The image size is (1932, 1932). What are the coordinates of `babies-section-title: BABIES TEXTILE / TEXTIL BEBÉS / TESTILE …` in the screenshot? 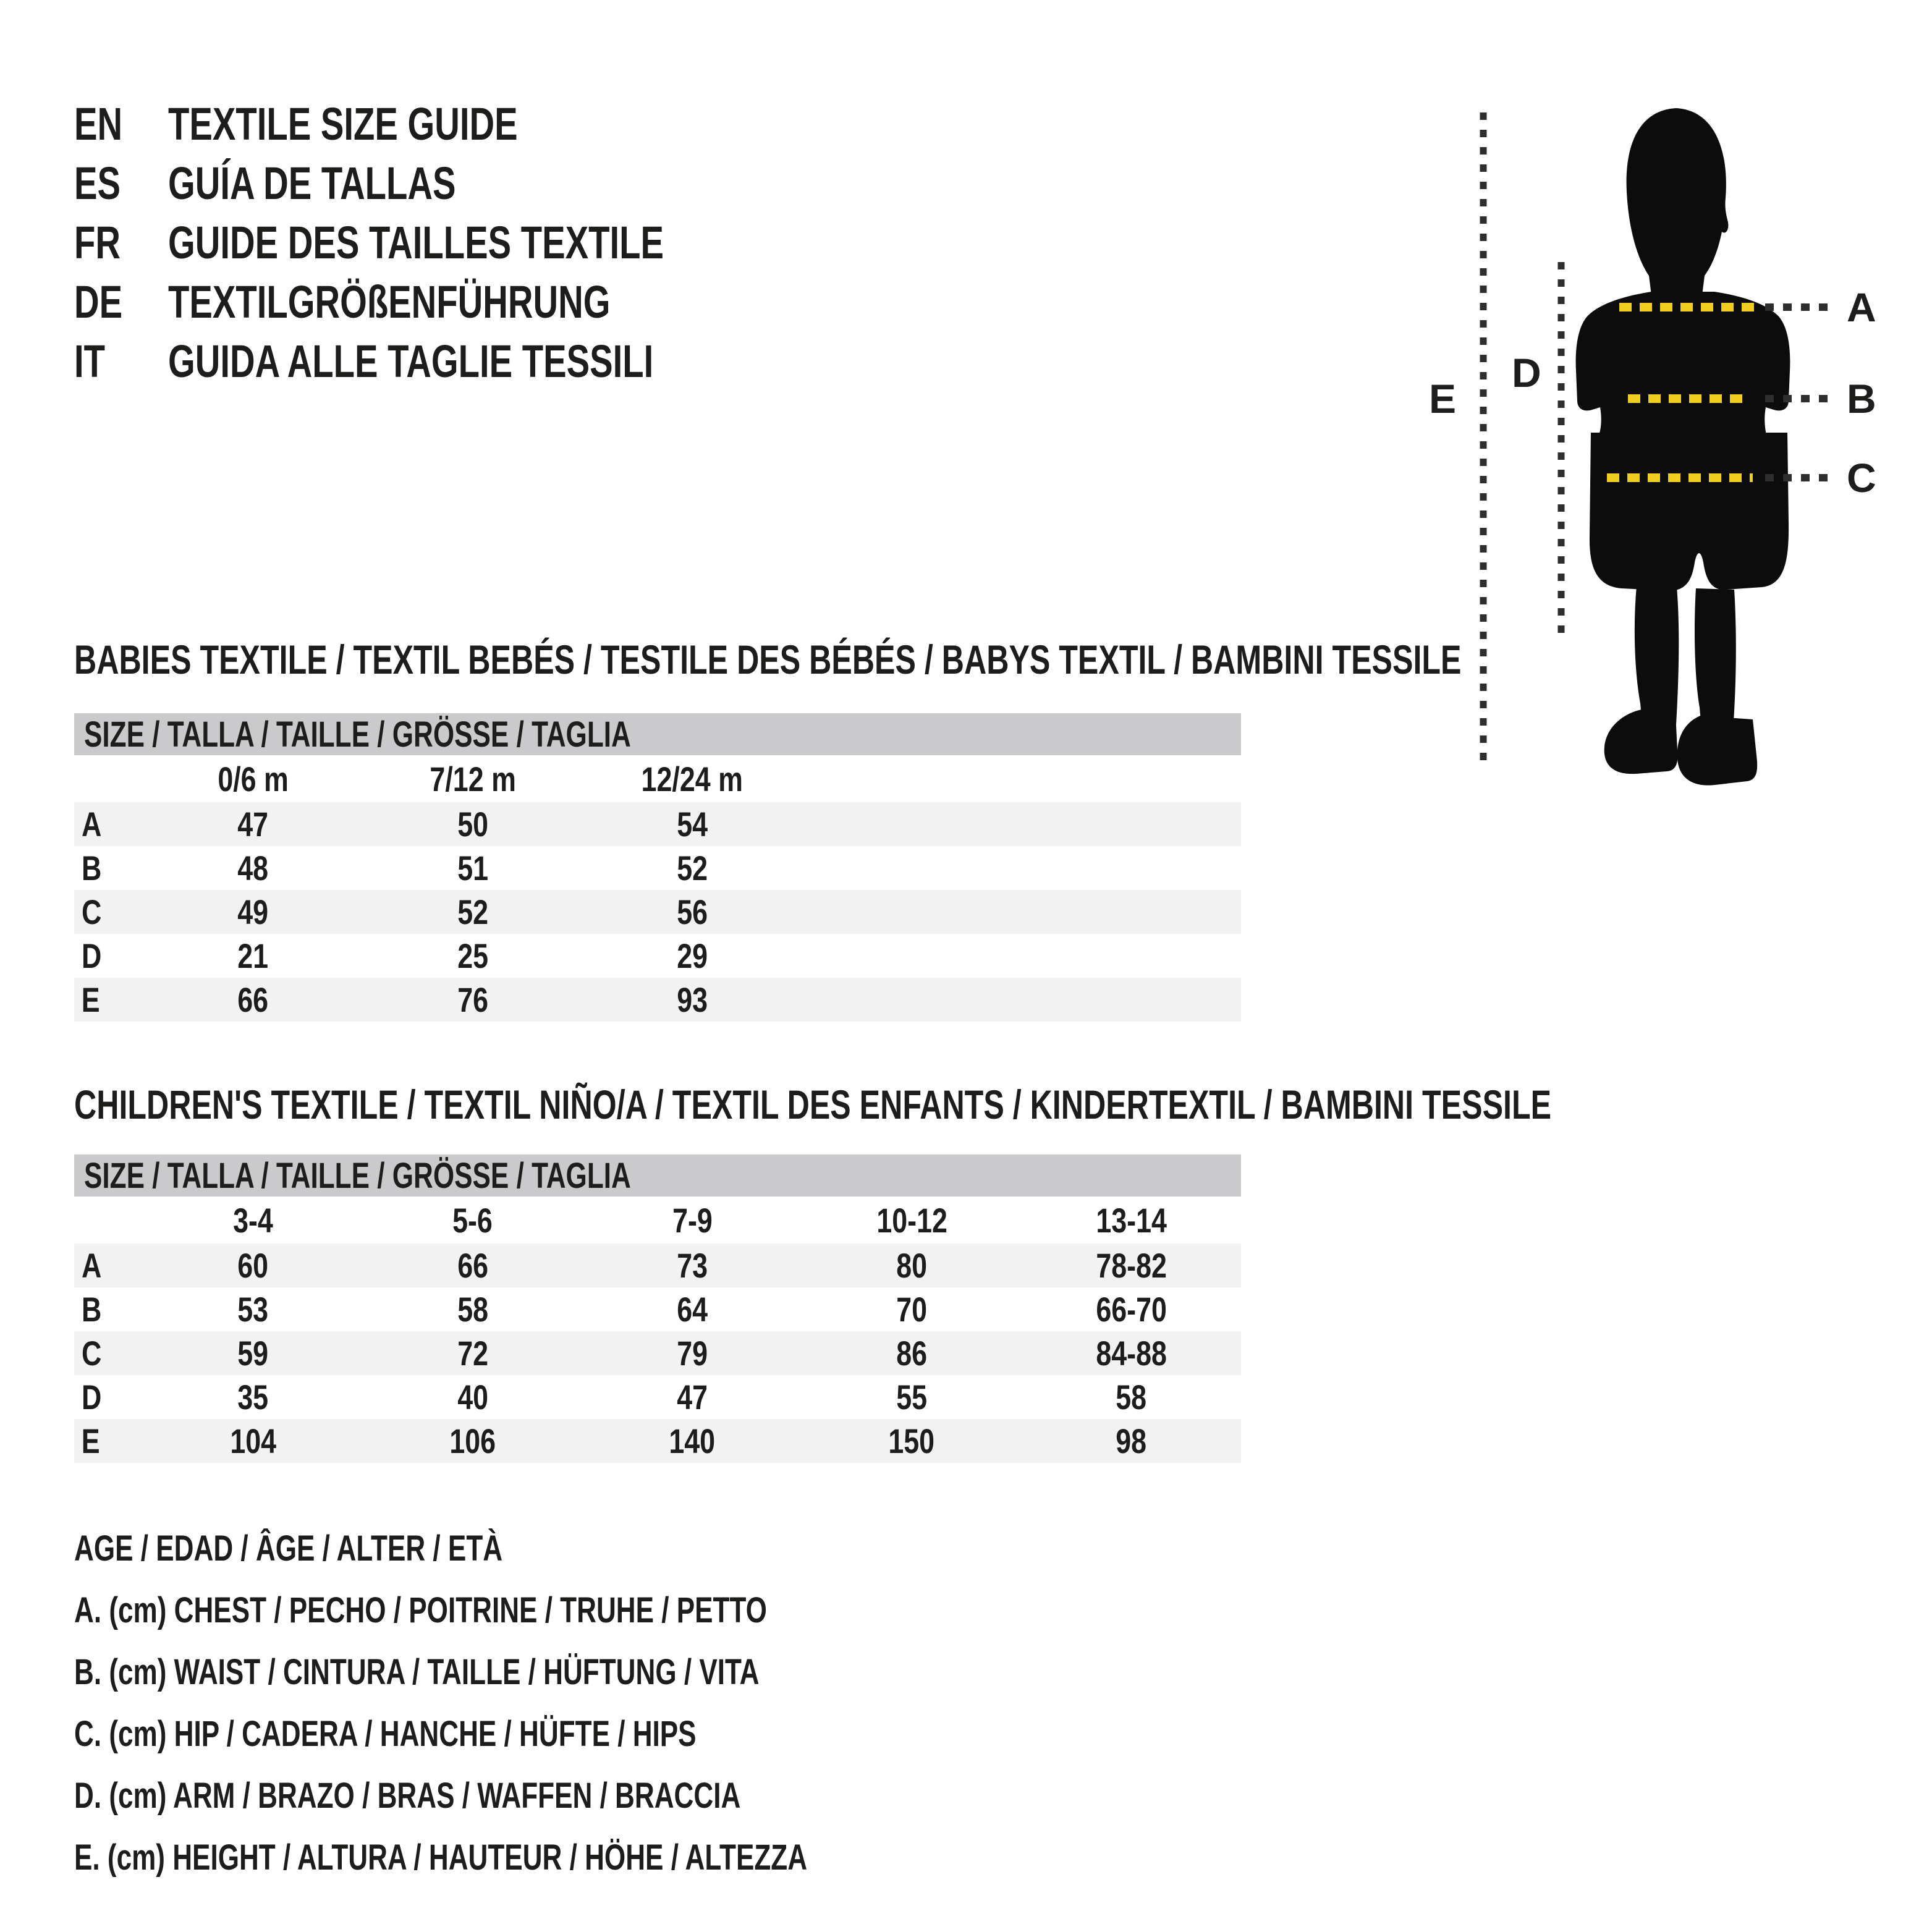 It's located at (768, 659).